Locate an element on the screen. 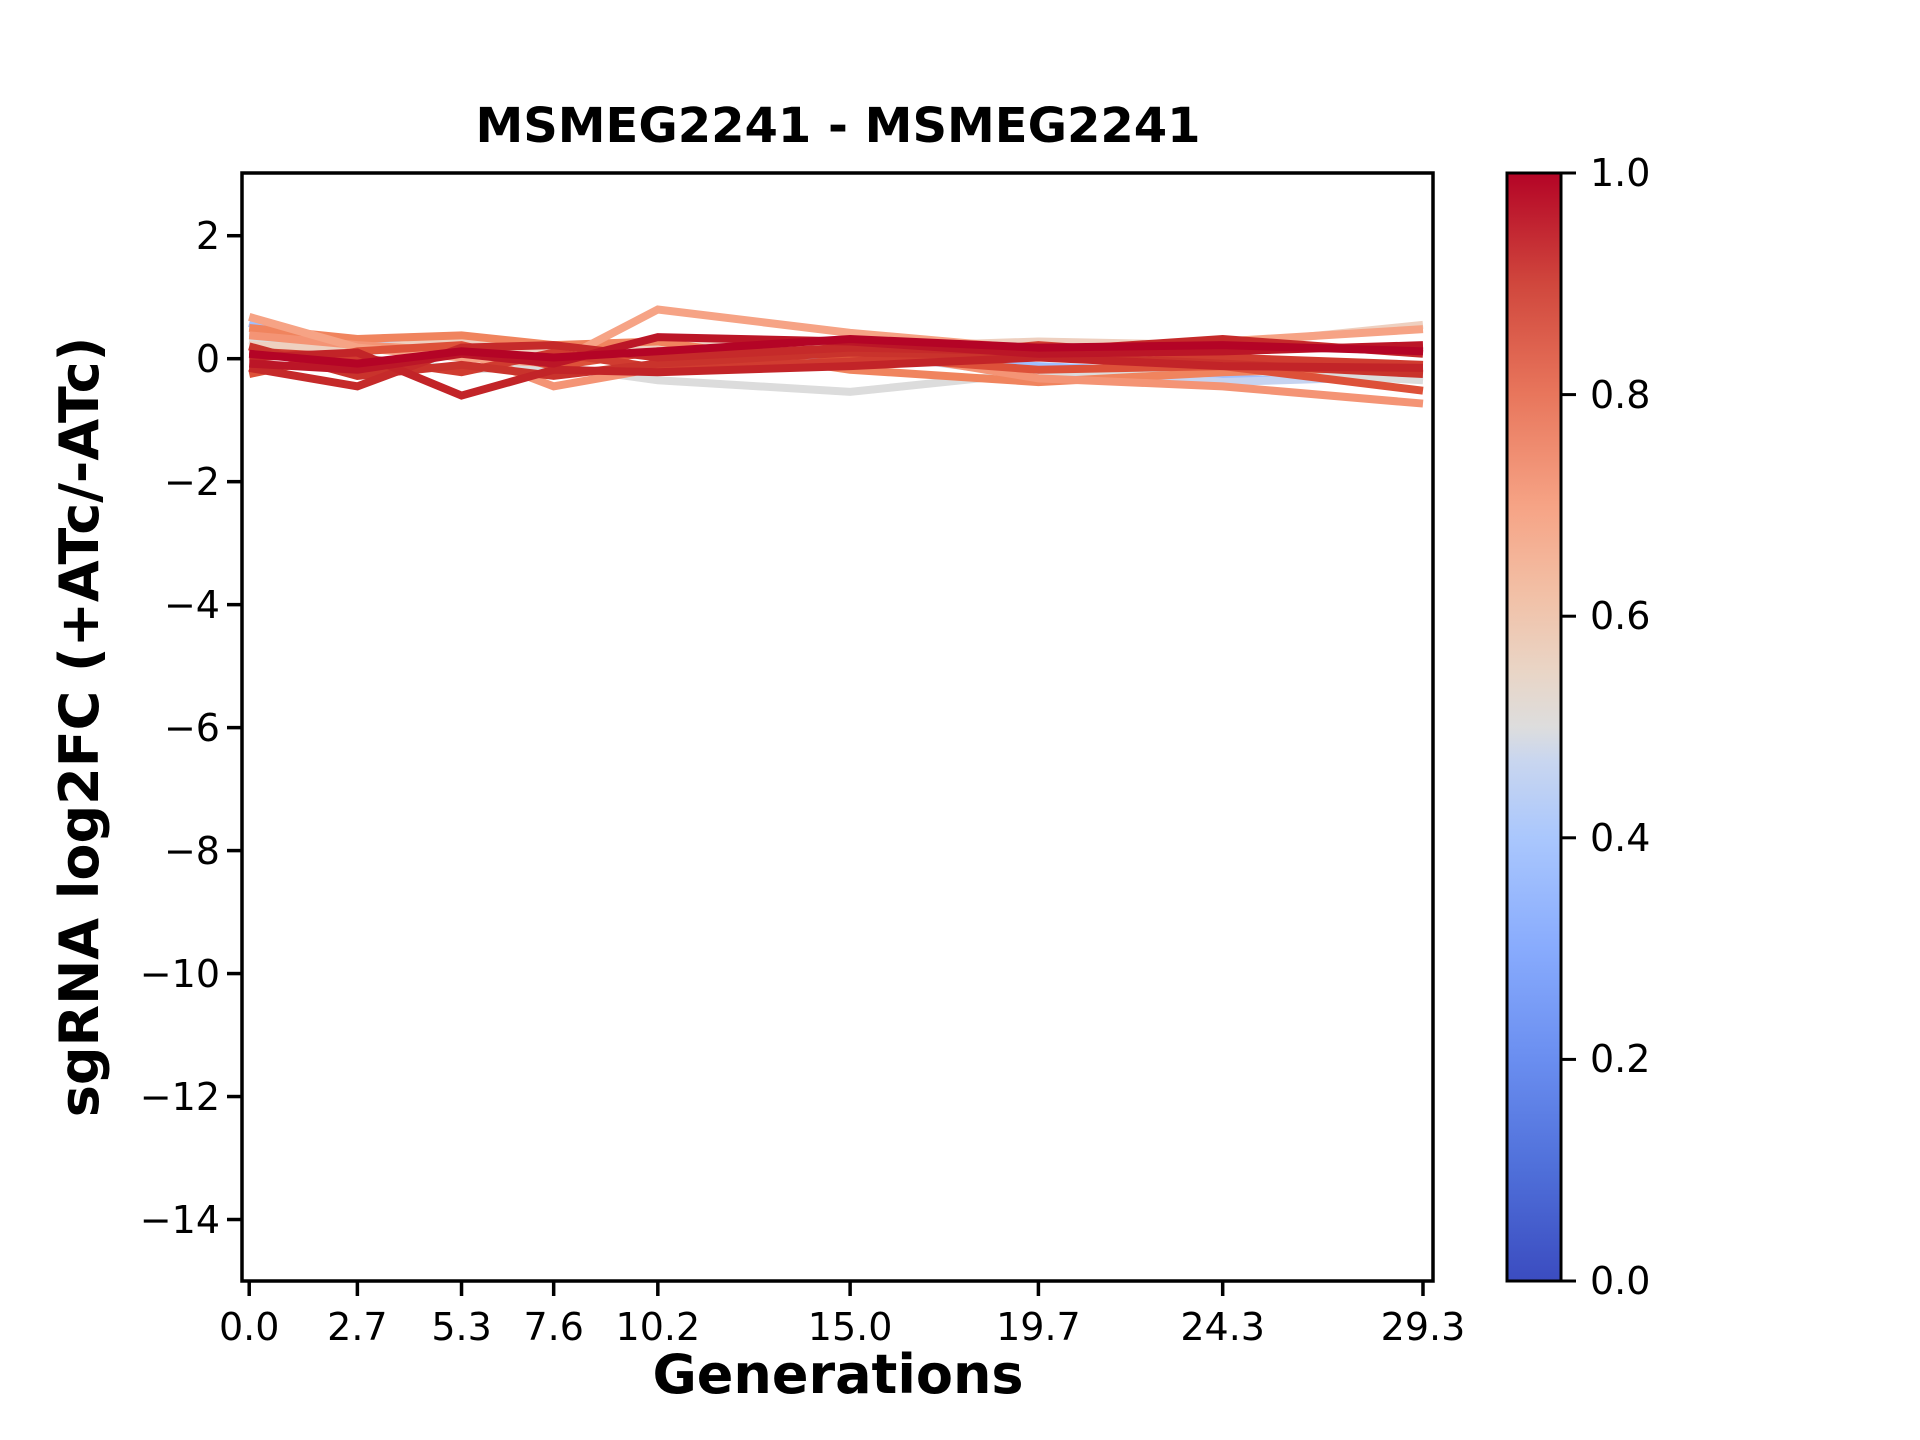 This screenshot has width=1920, height=1440. colorbar-tick-label: 0.8 is located at coordinates (1620, 394).